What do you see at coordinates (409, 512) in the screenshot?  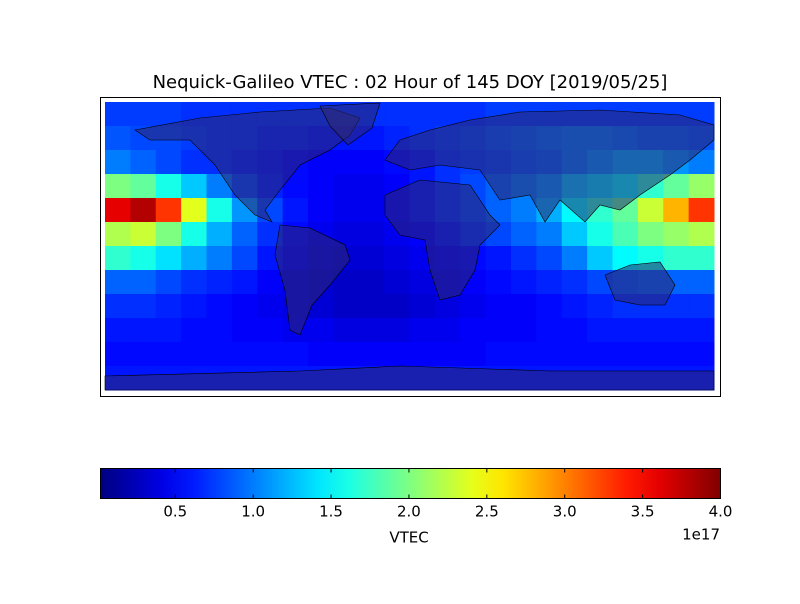 I see `colorbar-tick-label: 2.0` at bounding box center [409, 512].